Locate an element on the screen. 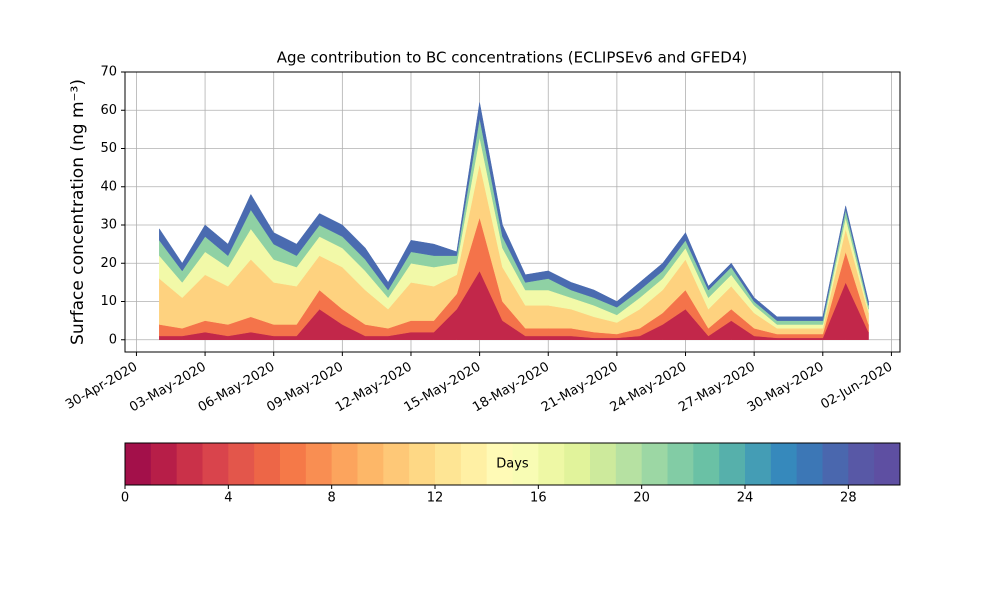 Image resolution: width=1000 pixels, height=600 pixels. x-tick-label: 12-May-2020 is located at coordinates (374, 388).